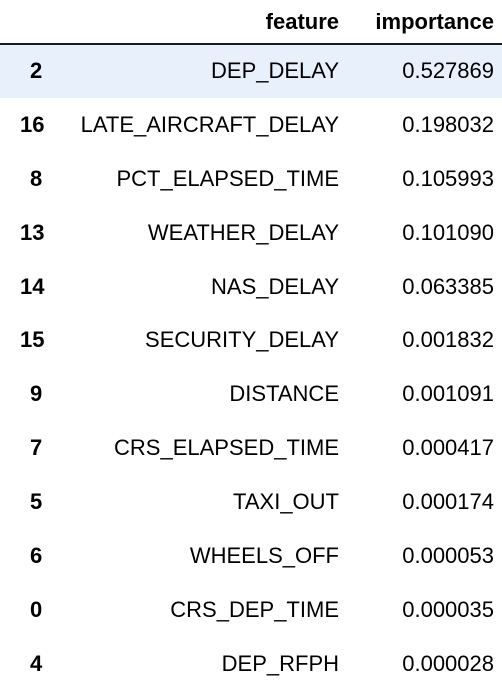 The image size is (502, 691). I want to click on feature-cell: NAS_DELAY, so click(275, 286).